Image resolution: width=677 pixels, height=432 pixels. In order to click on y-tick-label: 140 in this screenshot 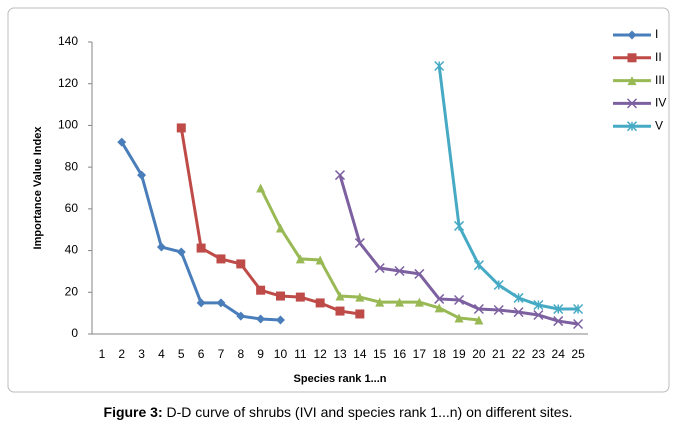, I will do `click(68, 41)`.